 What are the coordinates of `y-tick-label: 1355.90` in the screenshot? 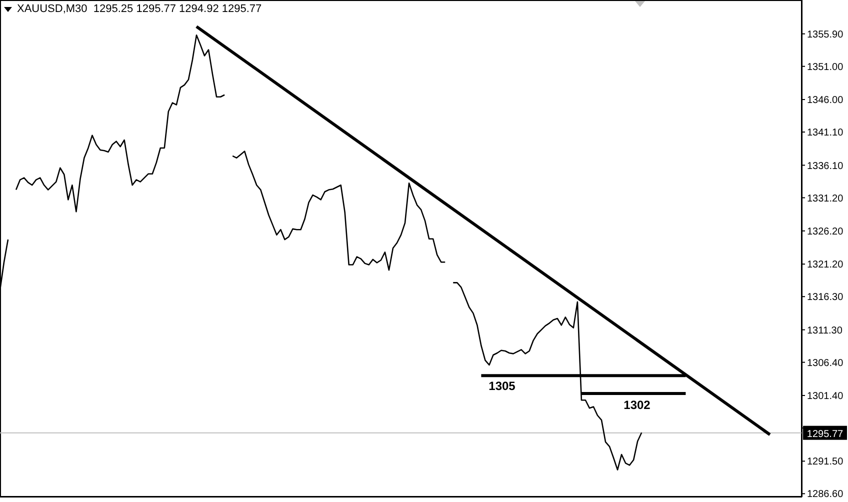 It's located at (825, 34).